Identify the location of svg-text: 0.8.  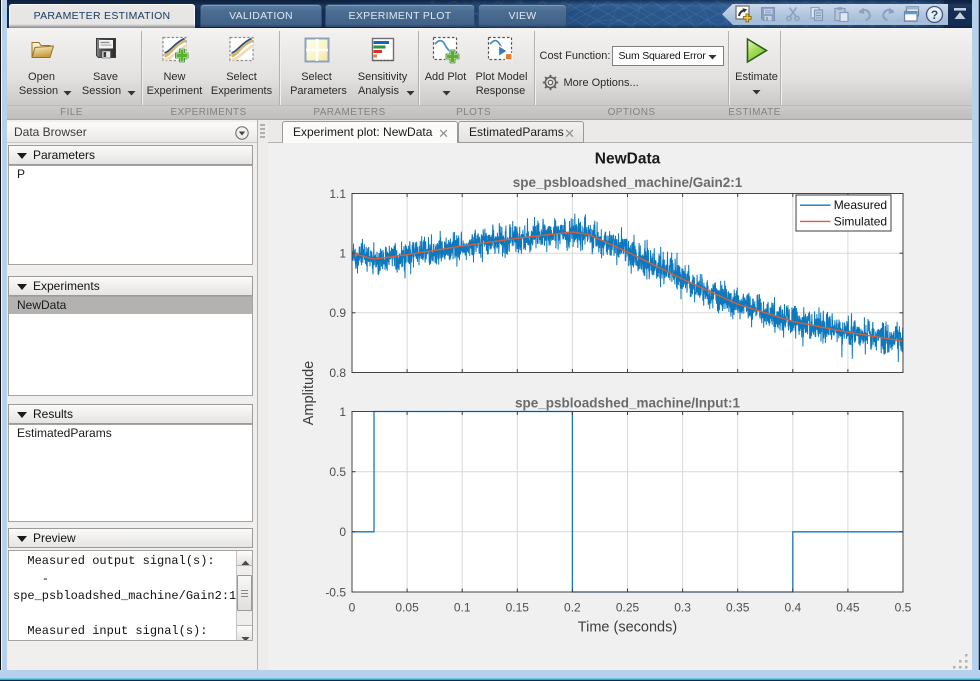
(337, 373).